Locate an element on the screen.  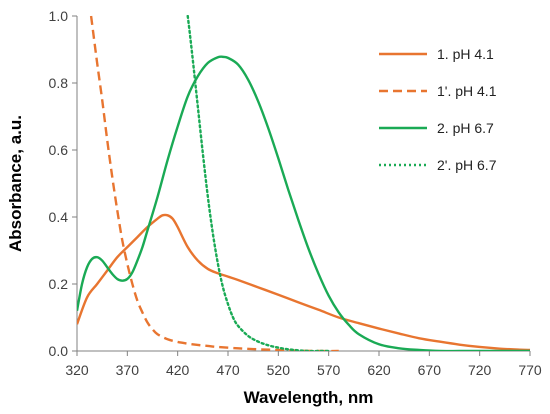
x-tick-label: 620 is located at coordinates (379, 370).